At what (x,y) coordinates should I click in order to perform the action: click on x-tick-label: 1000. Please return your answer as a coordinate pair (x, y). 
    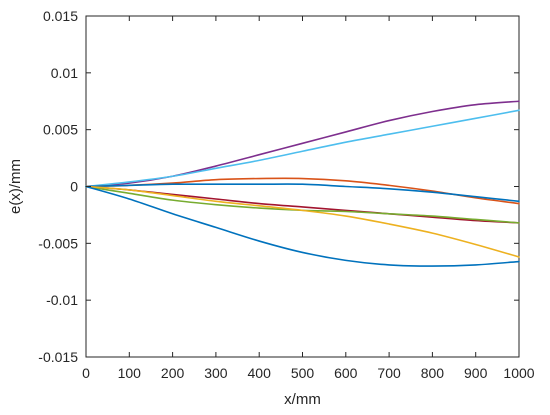
    Looking at the image, I should click on (518, 373).